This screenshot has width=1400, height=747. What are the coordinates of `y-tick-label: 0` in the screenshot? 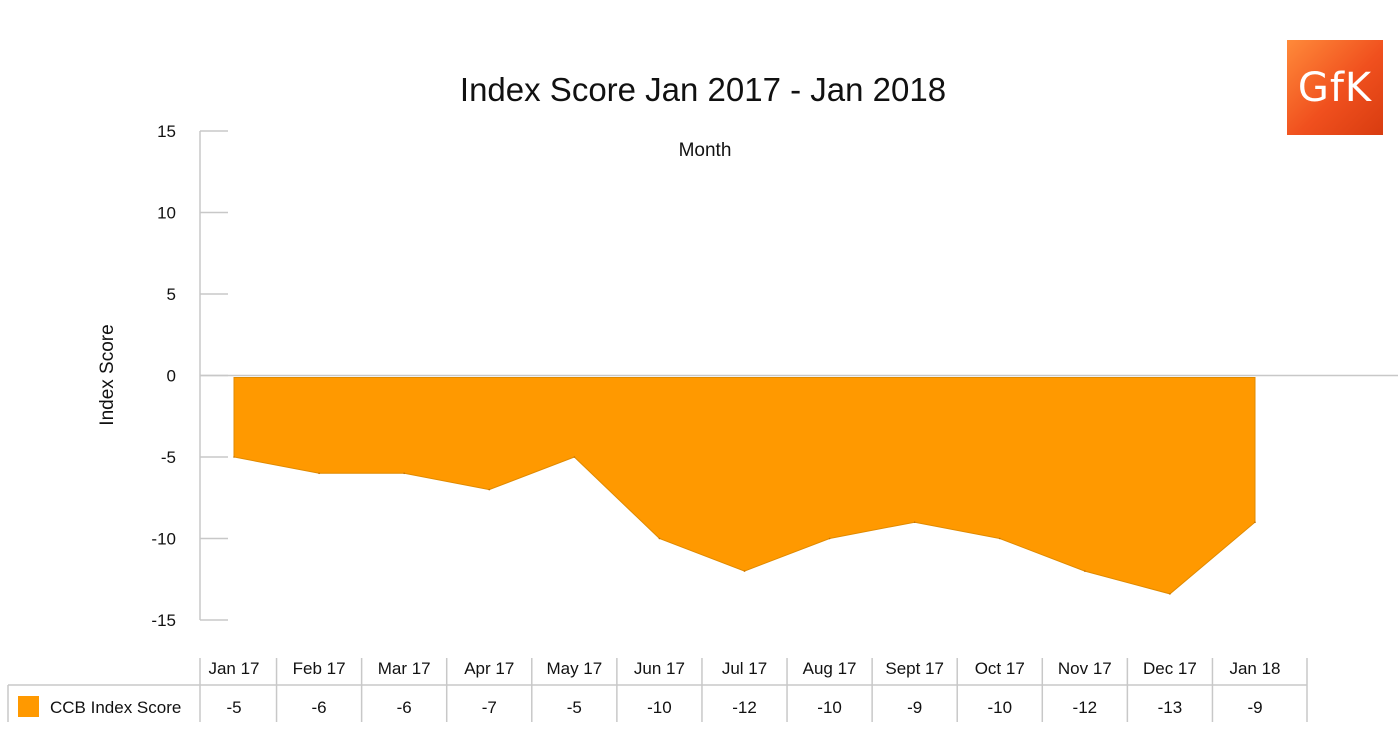 It's located at (171, 376).